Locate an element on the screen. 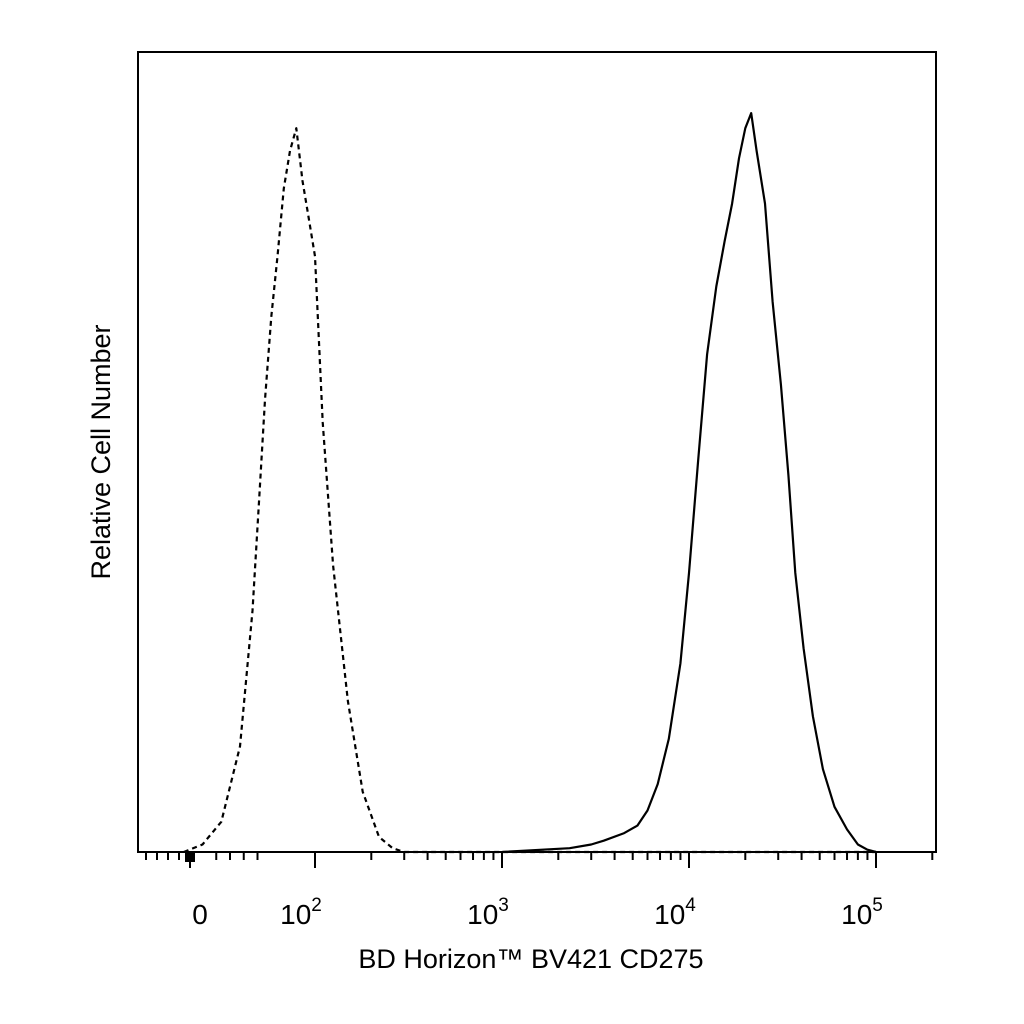 The width and height of the screenshot is (1024, 1024). x-axis-label: BD Horizon™ BV421 CD275 is located at coordinates (530, 959).